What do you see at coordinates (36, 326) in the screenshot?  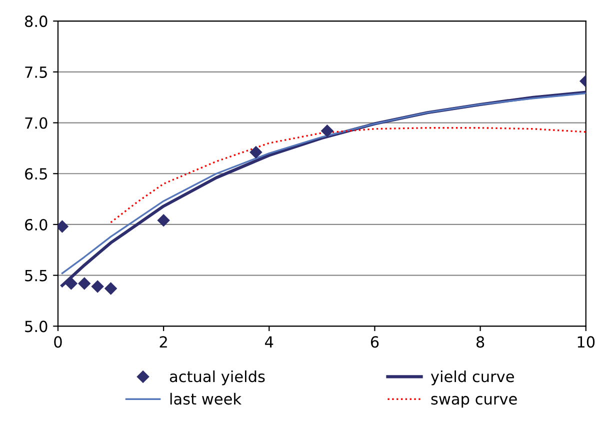 I see `y-tick-label: 5.0` at bounding box center [36, 326].